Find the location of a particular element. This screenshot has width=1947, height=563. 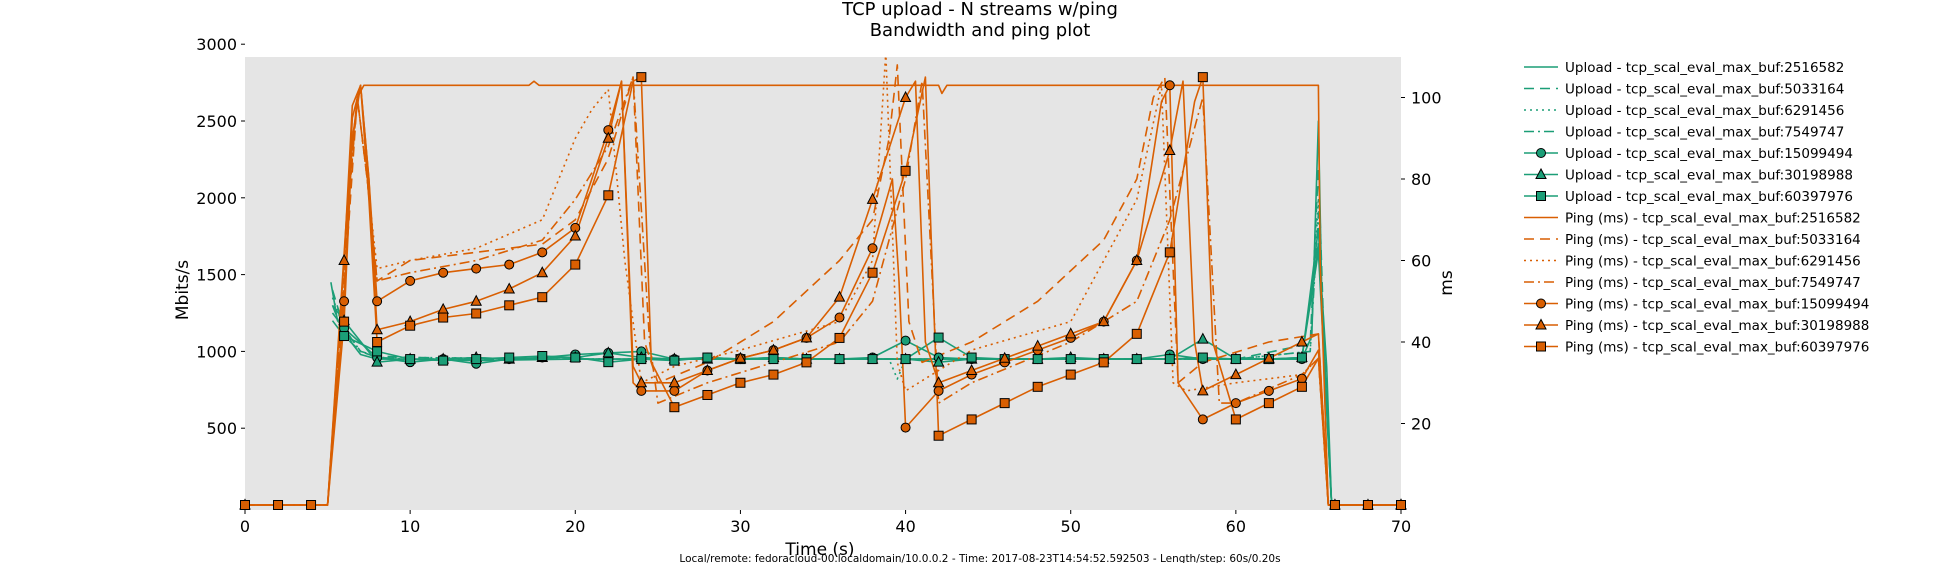

x-tick-label: 20 is located at coordinates (575, 526).